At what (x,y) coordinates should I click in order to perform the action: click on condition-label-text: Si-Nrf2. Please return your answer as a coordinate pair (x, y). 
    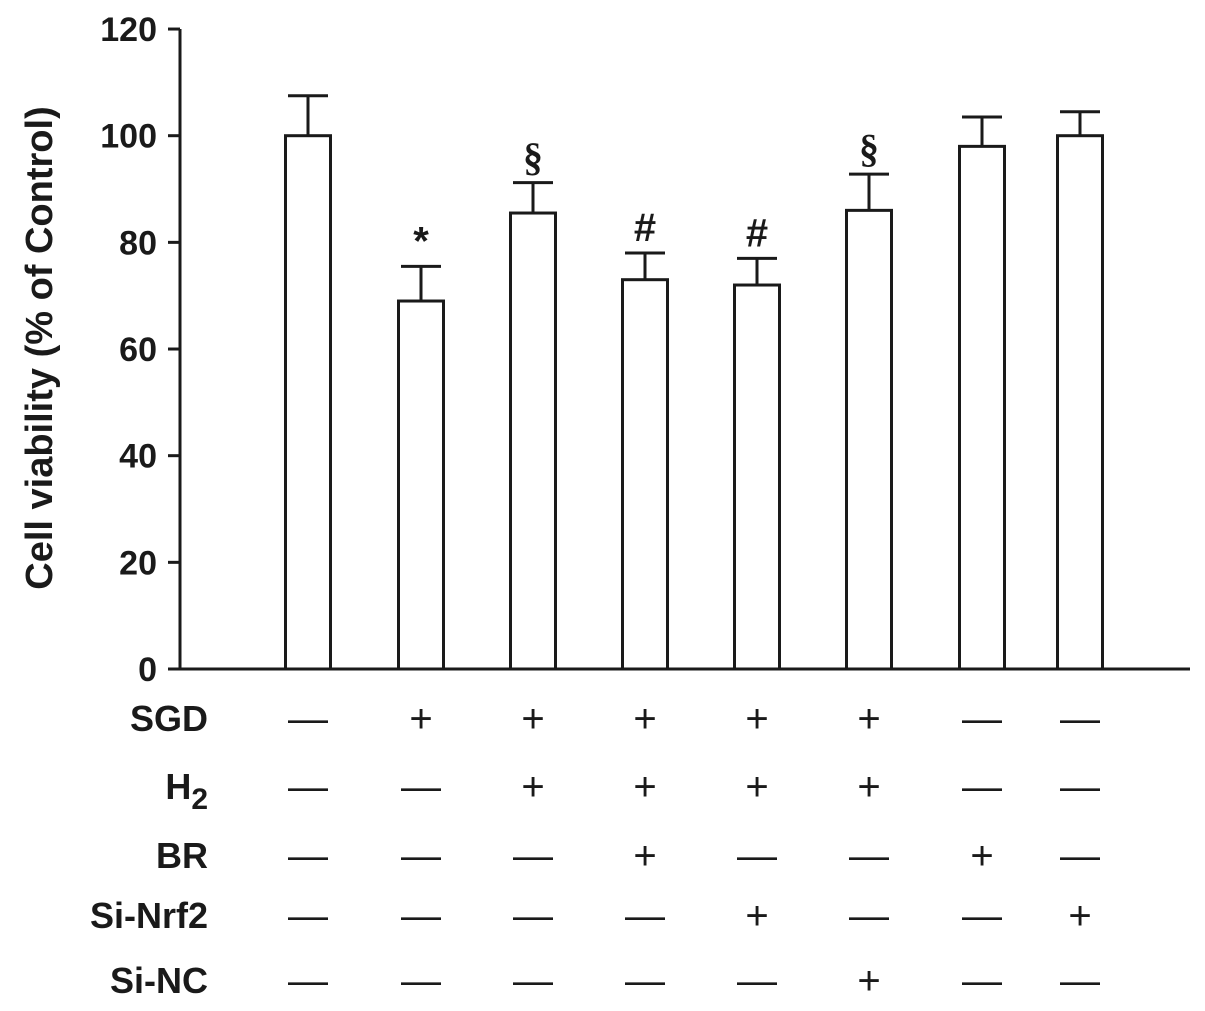
    Looking at the image, I should click on (149, 915).